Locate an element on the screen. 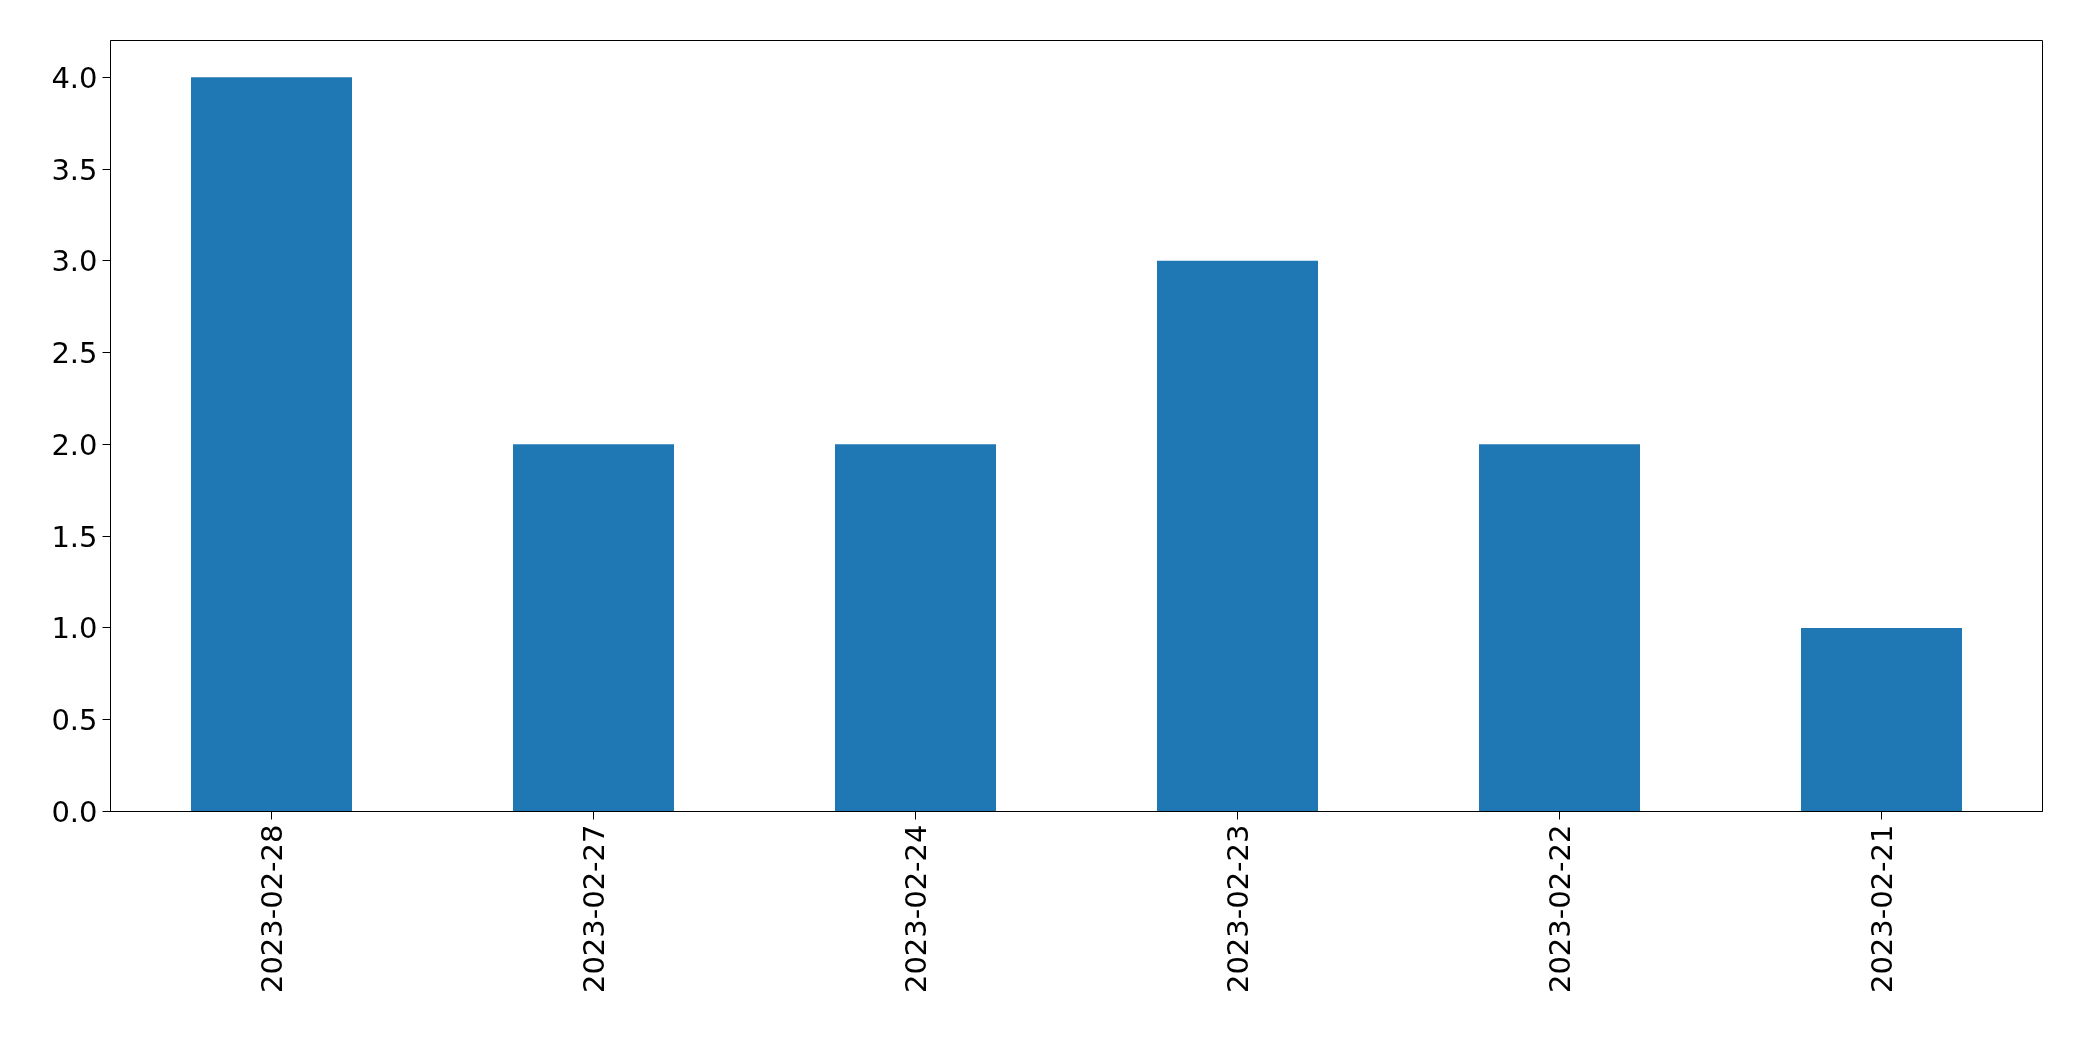  y-tick-label: 1.5 is located at coordinates (74, 536).